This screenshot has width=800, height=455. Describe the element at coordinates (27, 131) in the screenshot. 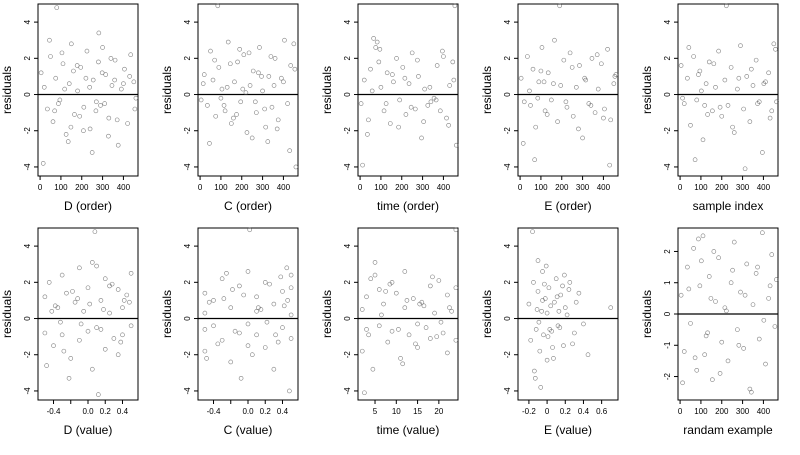

I see `y-tick-label: -2` at that location.